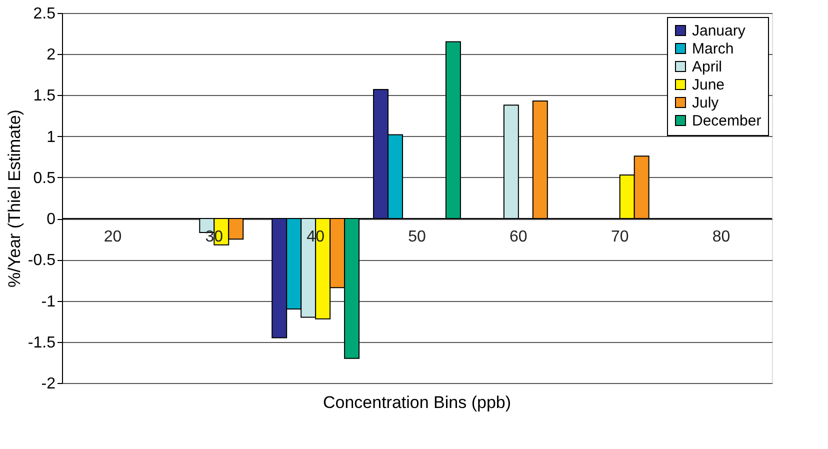 Image resolution: width=828 pixels, height=449 pixels. What do you see at coordinates (417, 237) in the screenshot?
I see `x-tick-label: 50` at bounding box center [417, 237].